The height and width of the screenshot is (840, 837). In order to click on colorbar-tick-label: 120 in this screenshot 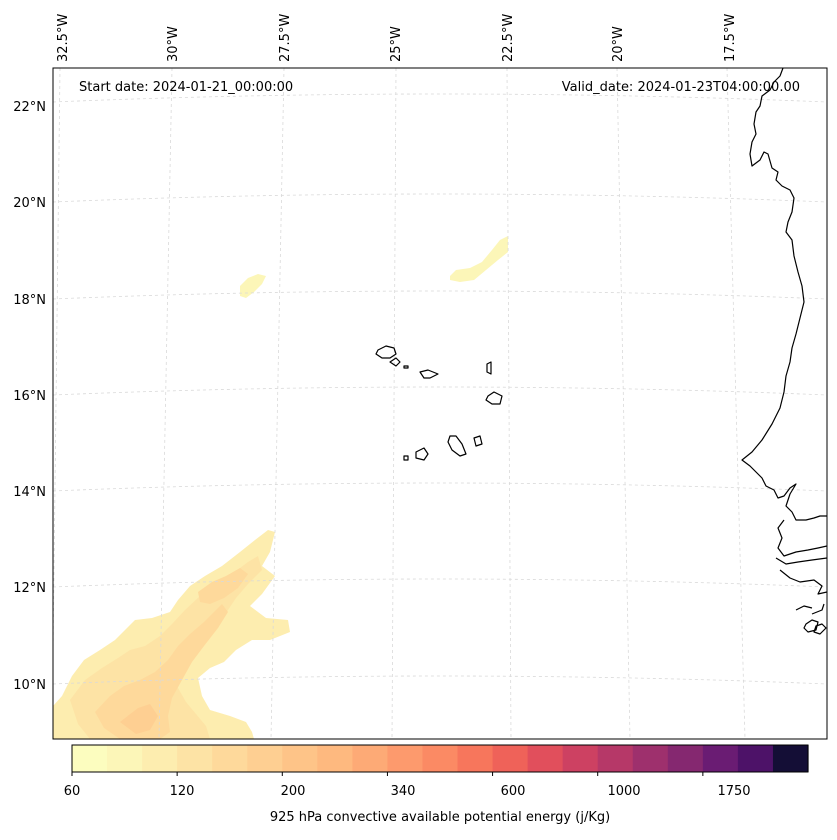, I will do `click(182, 791)`.